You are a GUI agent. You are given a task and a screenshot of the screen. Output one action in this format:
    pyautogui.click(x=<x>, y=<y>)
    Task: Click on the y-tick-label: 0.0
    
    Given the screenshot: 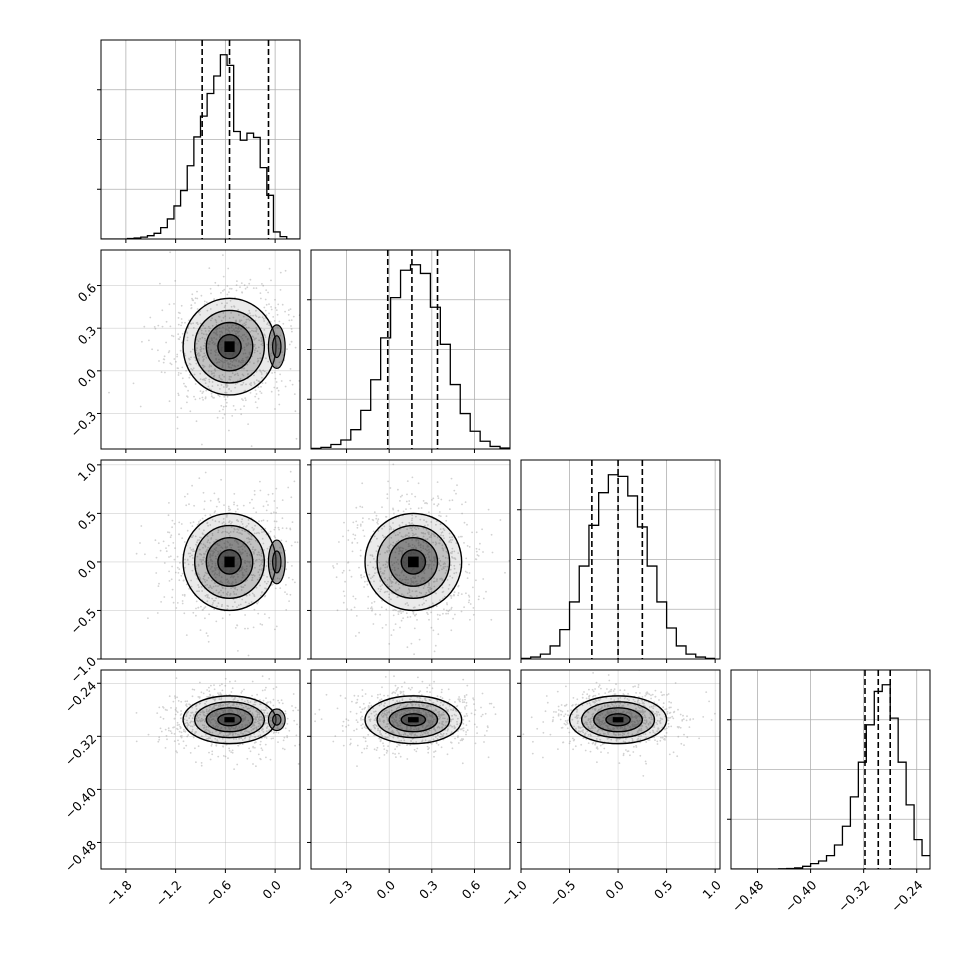 What is the action you would take?
    pyautogui.click(x=87, y=377)
    